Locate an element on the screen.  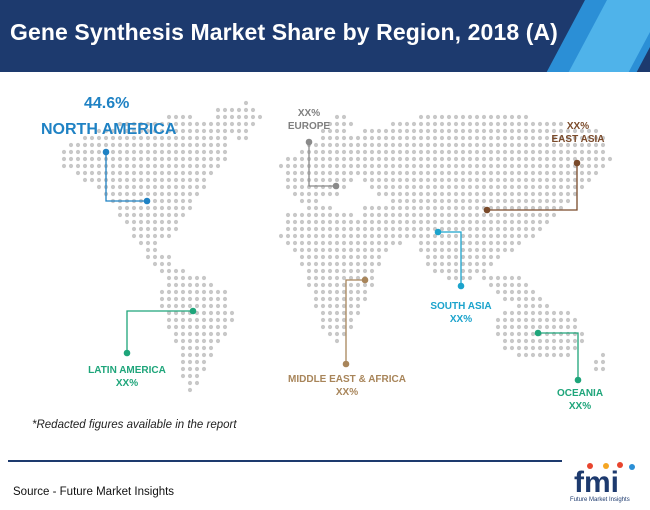
europe-value: XX% is located at coordinates (309, 113).